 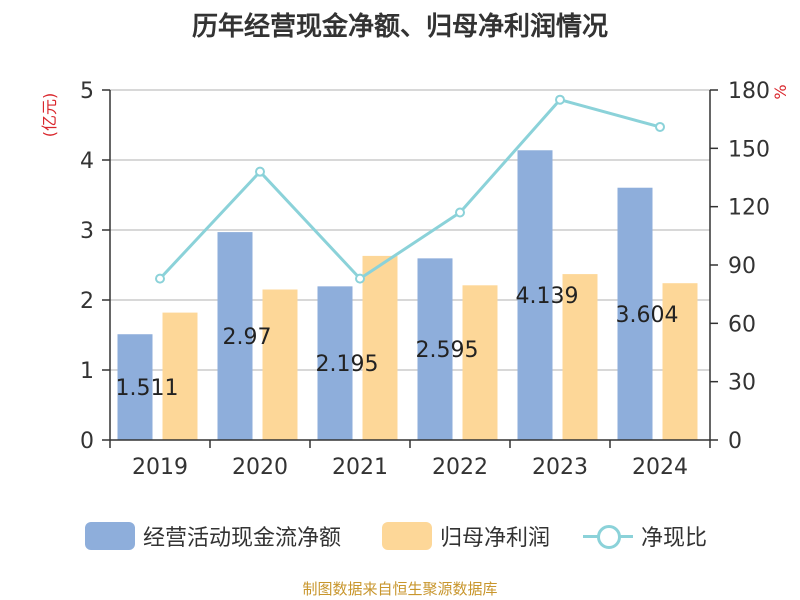 I want to click on bar-data-label: 2.195, so click(x=347, y=364).